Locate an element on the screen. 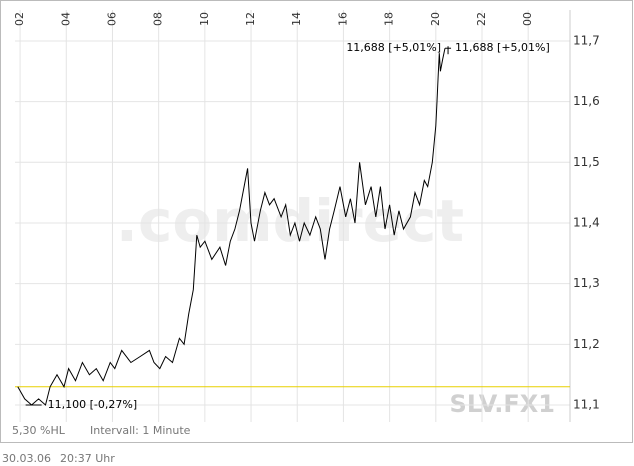 The width and height of the screenshot is (634, 466). y-tick-label: 11,6 is located at coordinates (586, 101).